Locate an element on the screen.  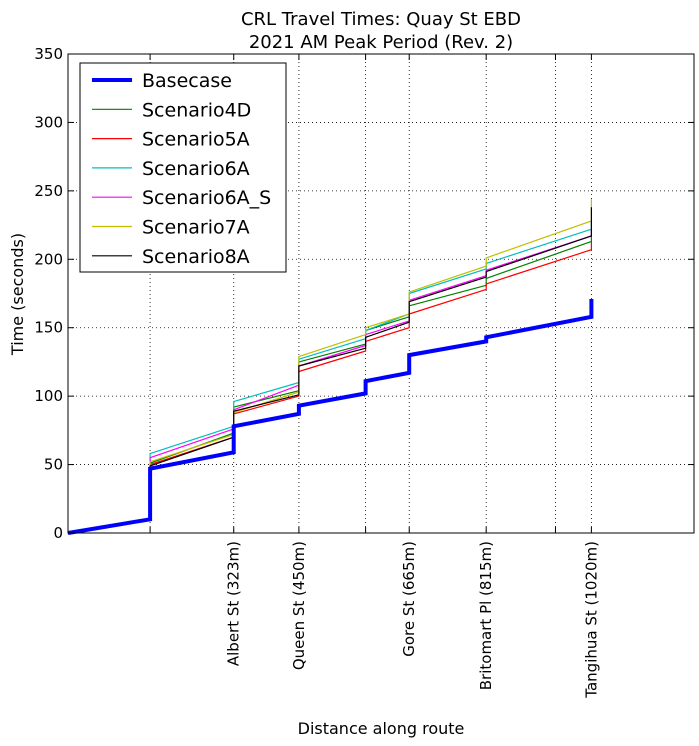
legend-entry: Basecase is located at coordinates (187, 81).